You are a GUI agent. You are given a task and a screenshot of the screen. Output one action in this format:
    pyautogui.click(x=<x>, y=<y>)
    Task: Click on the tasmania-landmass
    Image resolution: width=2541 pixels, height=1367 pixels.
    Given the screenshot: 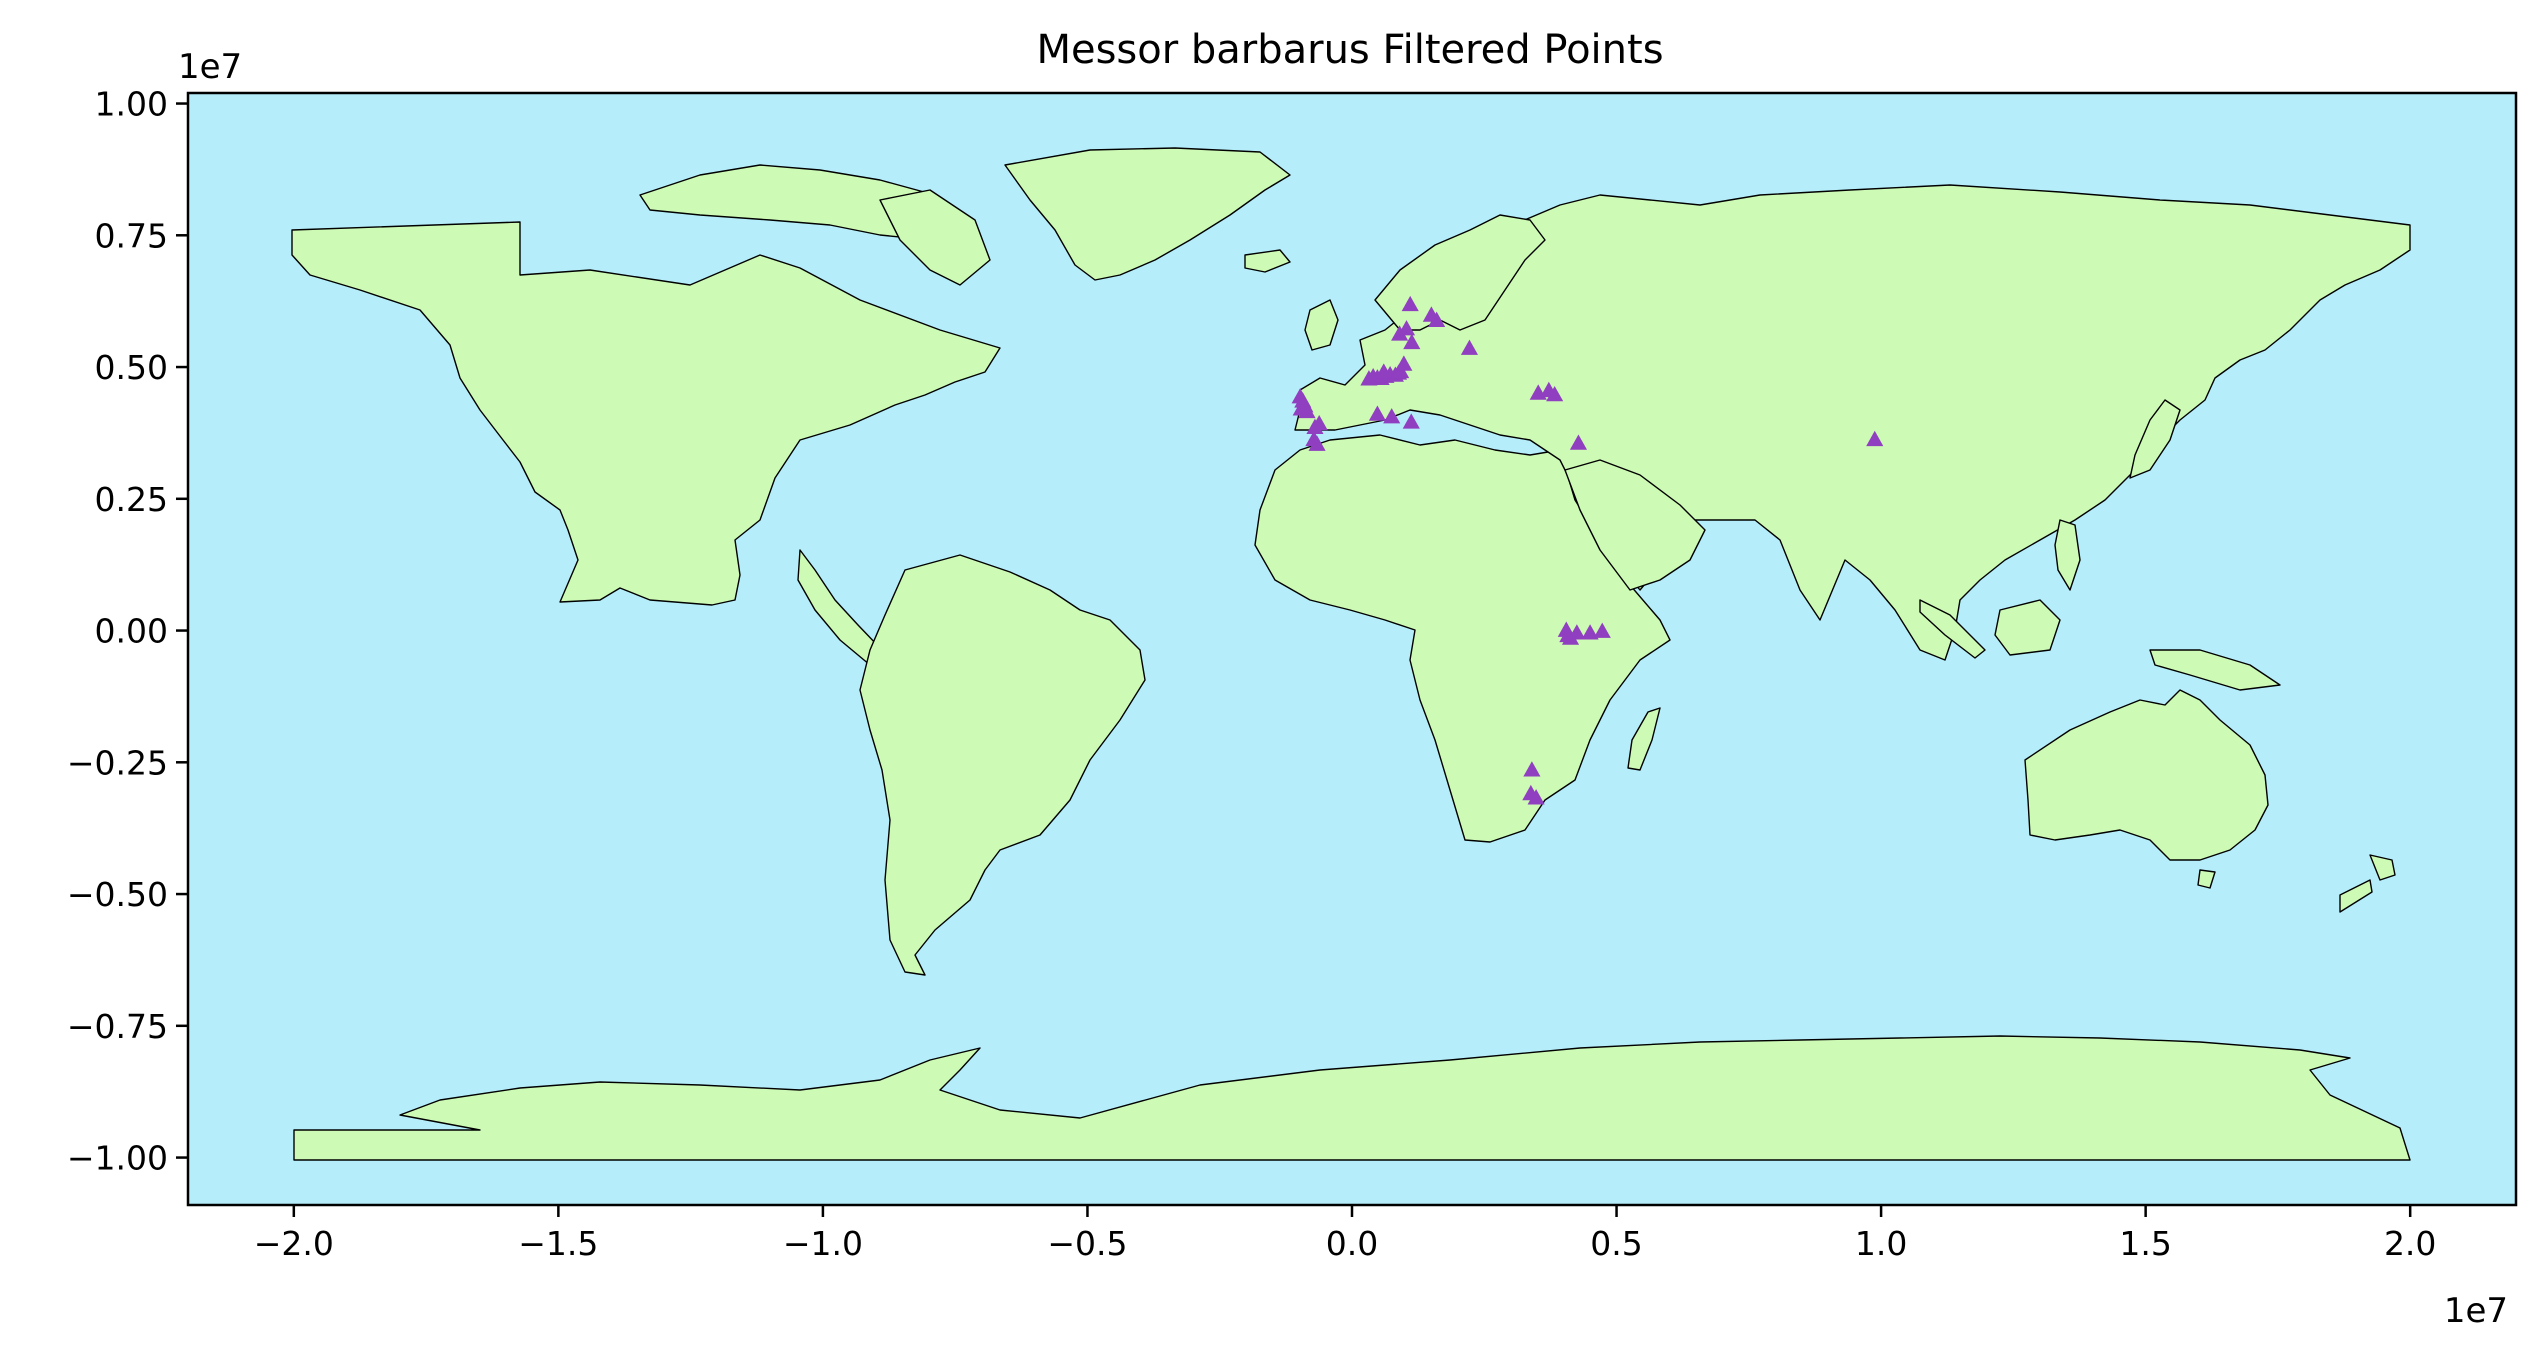 What is the action you would take?
    pyautogui.click(x=2206, y=879)
    